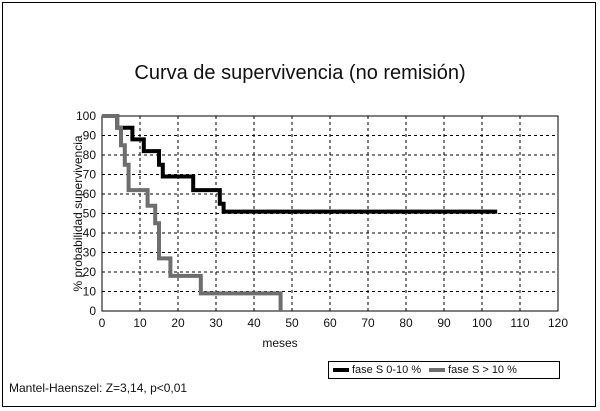  I want to click on y-axis-label: % probabilidad supervivencia, so click(78, 213).